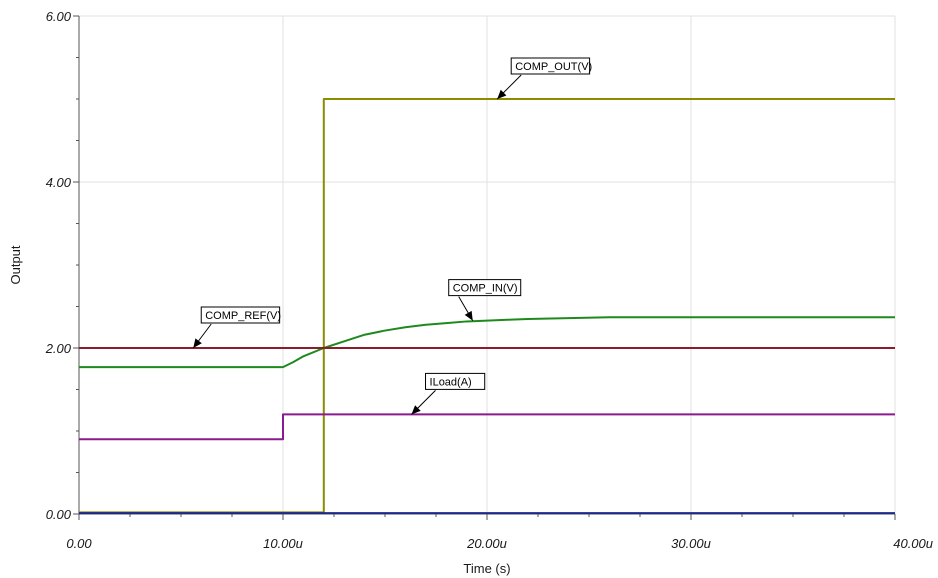  What do you see at coordinates (59, 514) in the screenshot?
I see `y-tick-label-0: 0.00` at bounding box center [59, 514].